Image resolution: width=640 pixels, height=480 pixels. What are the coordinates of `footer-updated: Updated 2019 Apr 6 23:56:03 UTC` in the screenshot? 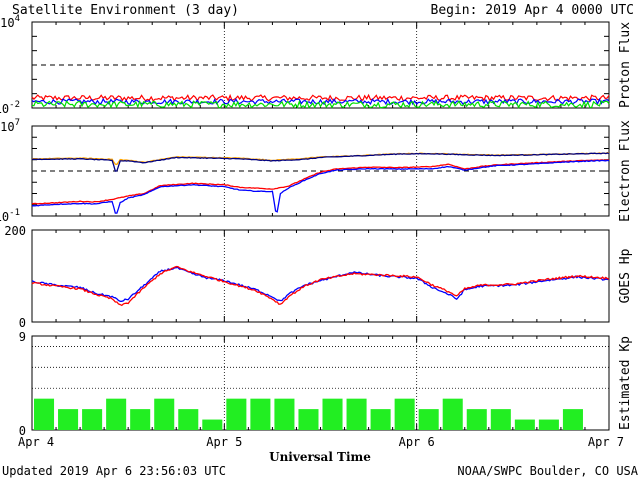 It's located at (114, 471).